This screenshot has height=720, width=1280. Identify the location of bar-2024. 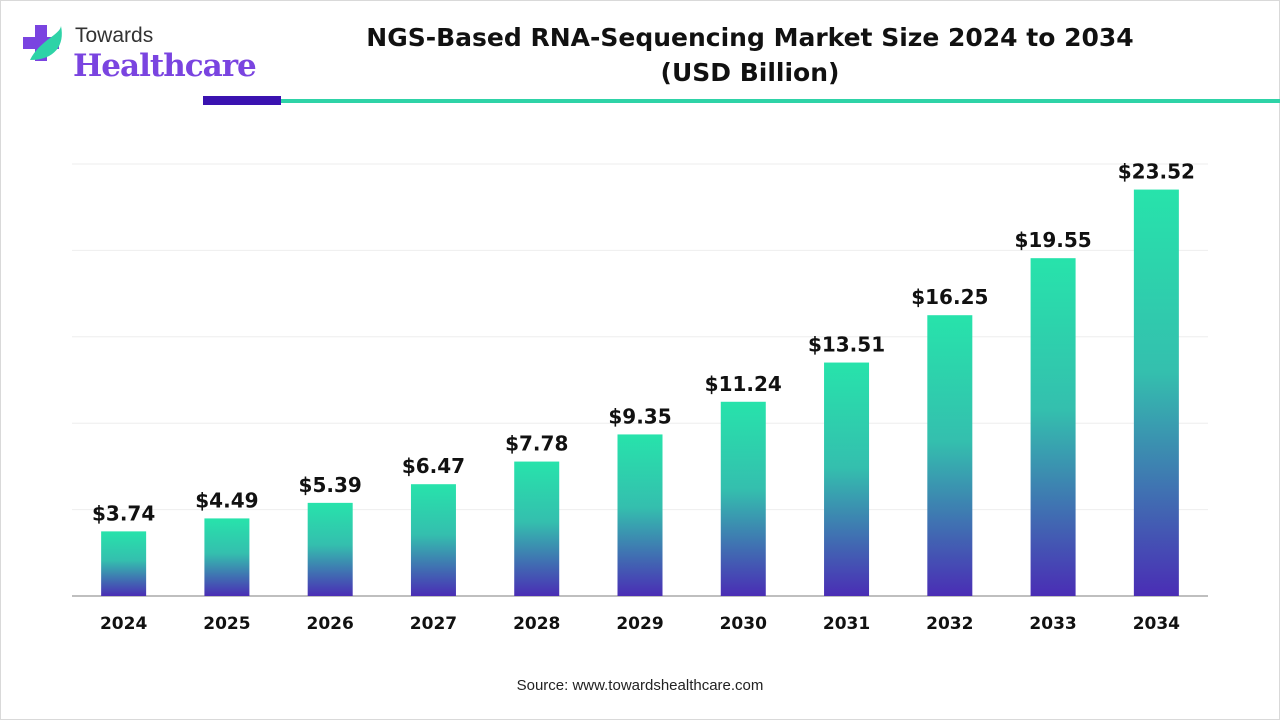
(124, 563).